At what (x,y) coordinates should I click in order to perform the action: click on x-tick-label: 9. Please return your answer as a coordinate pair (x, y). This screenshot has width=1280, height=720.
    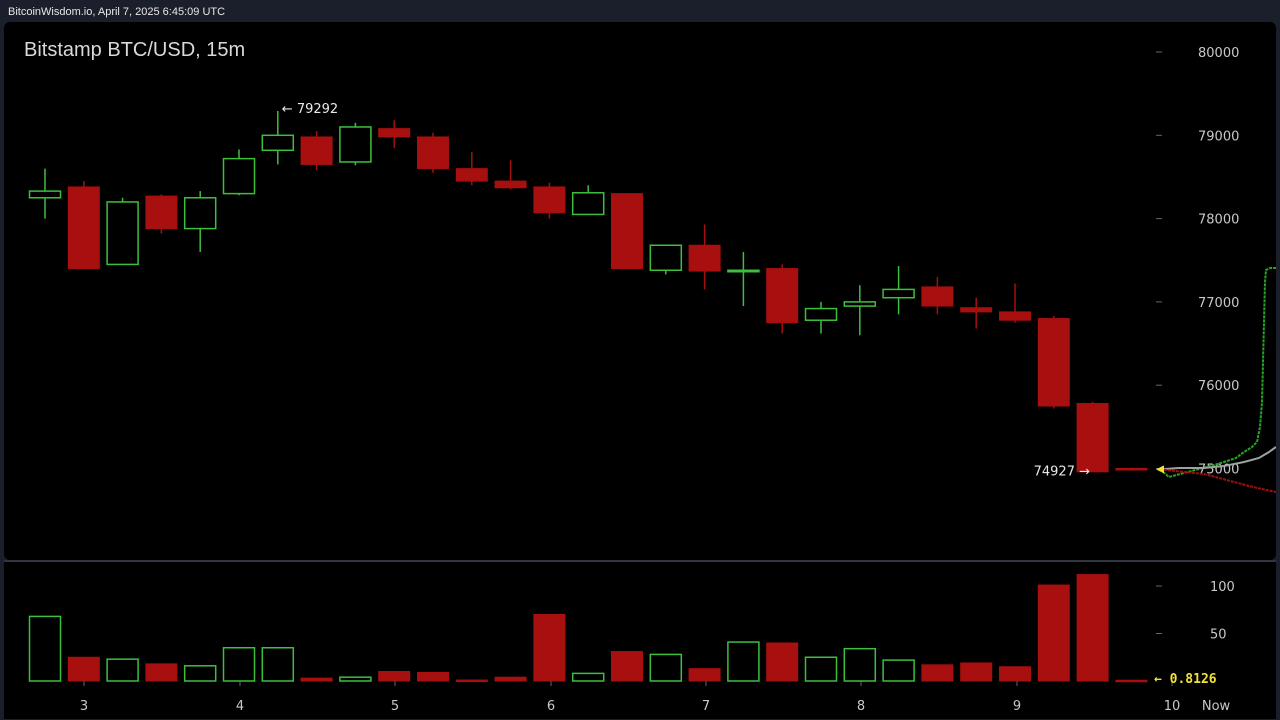
    Looking at the image, I should click on (1017, 706).